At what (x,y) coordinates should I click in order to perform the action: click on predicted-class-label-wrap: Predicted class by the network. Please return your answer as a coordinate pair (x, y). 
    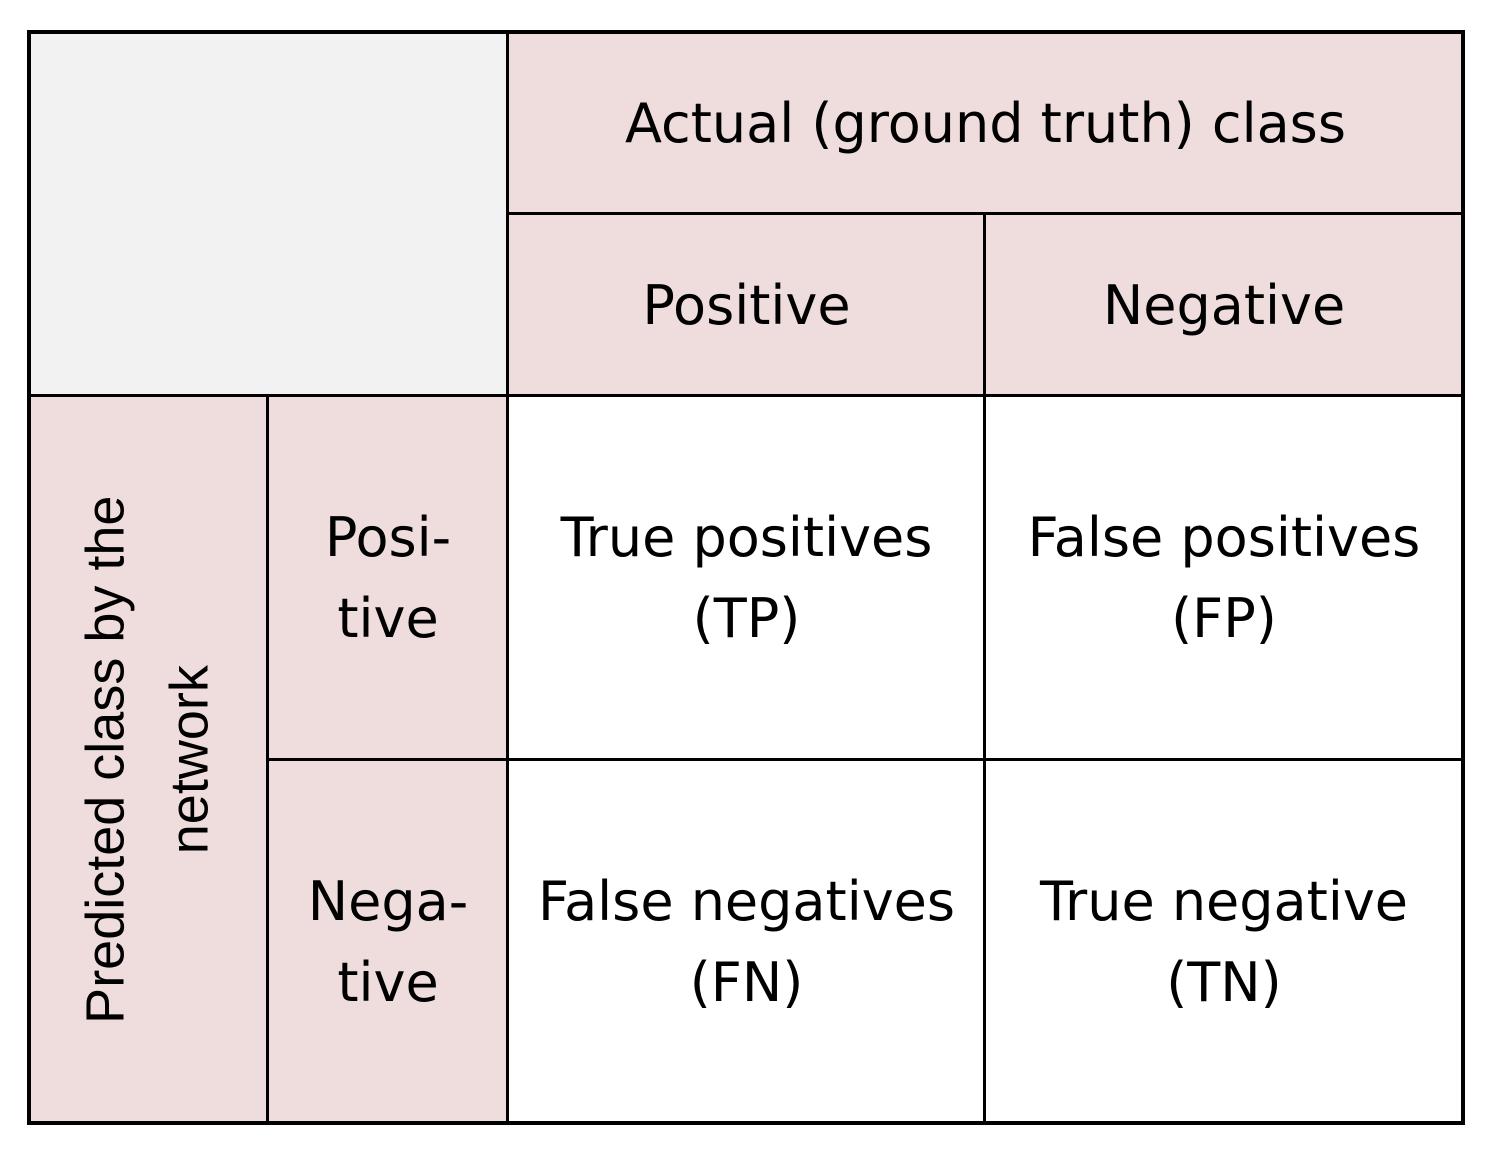
    Looking at the image, I should click on (148, 759).